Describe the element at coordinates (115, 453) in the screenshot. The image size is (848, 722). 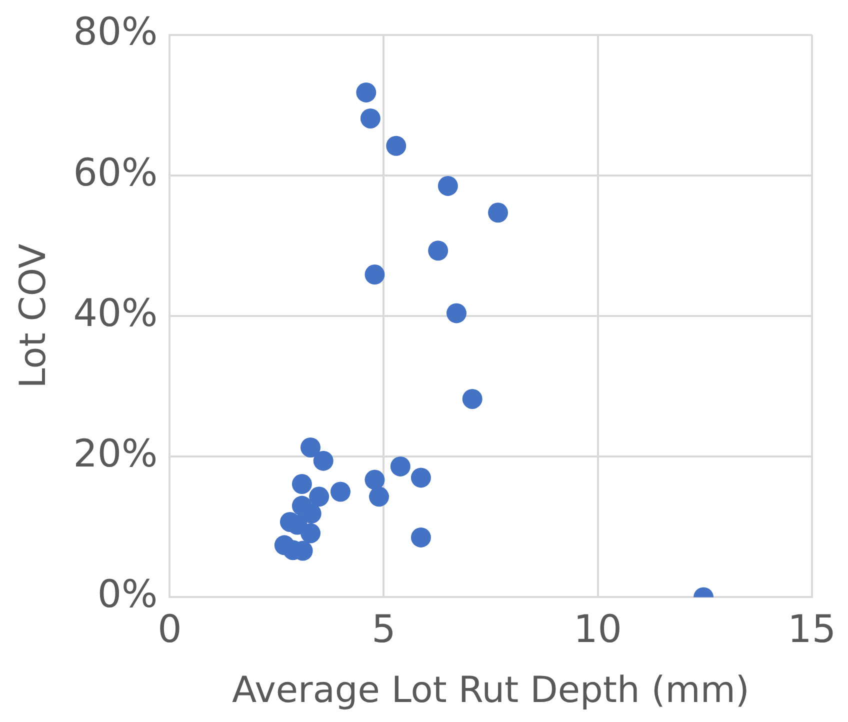
I see `y-tick-label: 20%` at that location.